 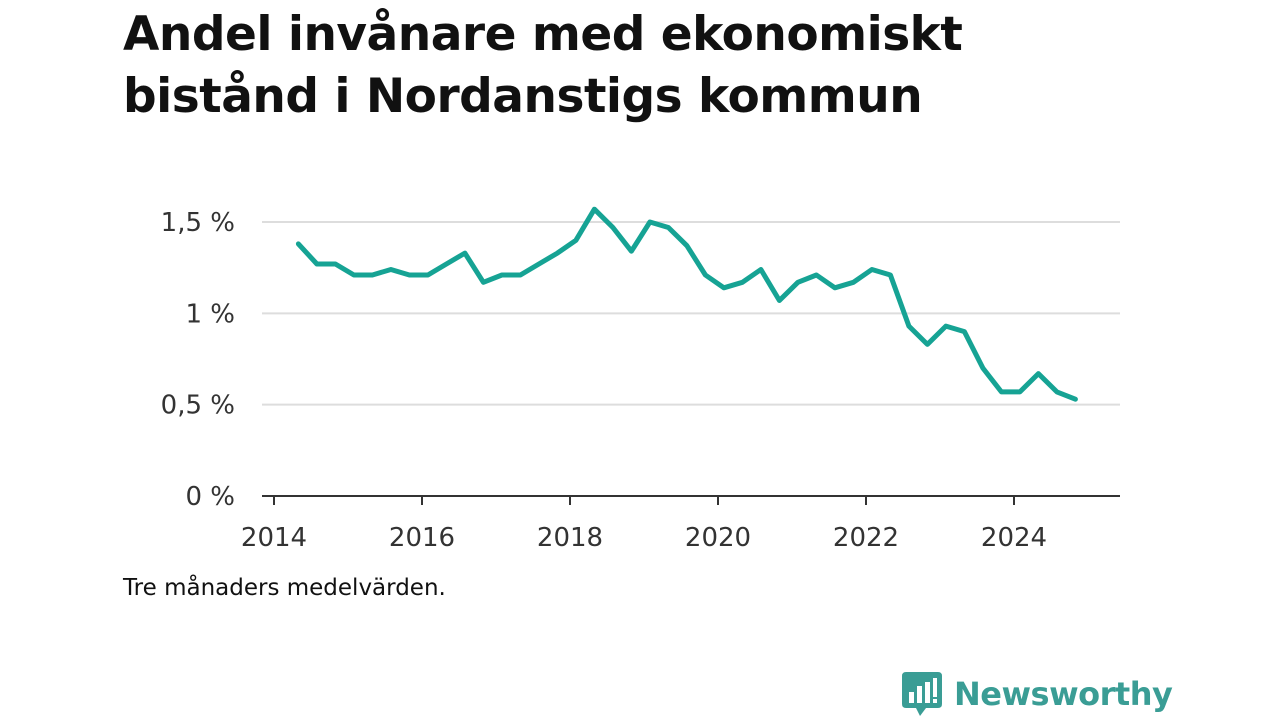 I want to click on y-tick-label: 1 %, so click(x=210, y=314).